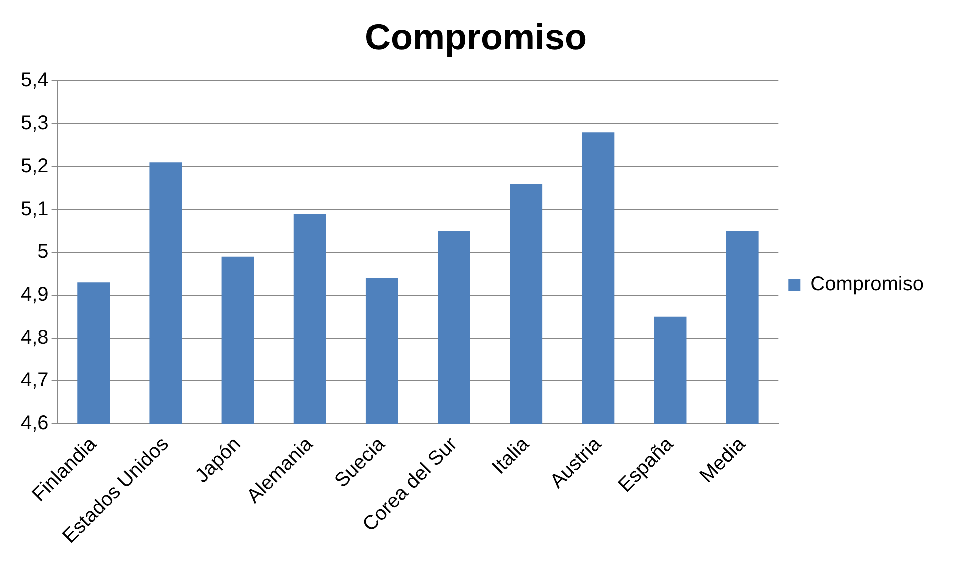  I want to click on y-tick-label: 5,3, so click(34, 123).